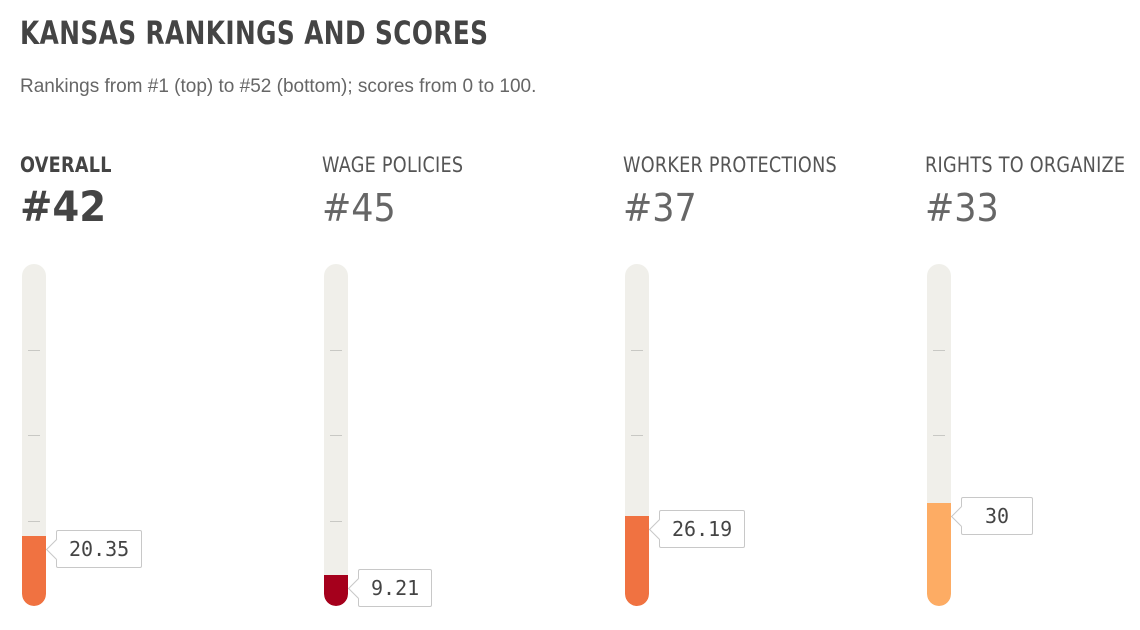 The image size is (1140, 630). I want to click on rank-value: #37, so click(660, 208).